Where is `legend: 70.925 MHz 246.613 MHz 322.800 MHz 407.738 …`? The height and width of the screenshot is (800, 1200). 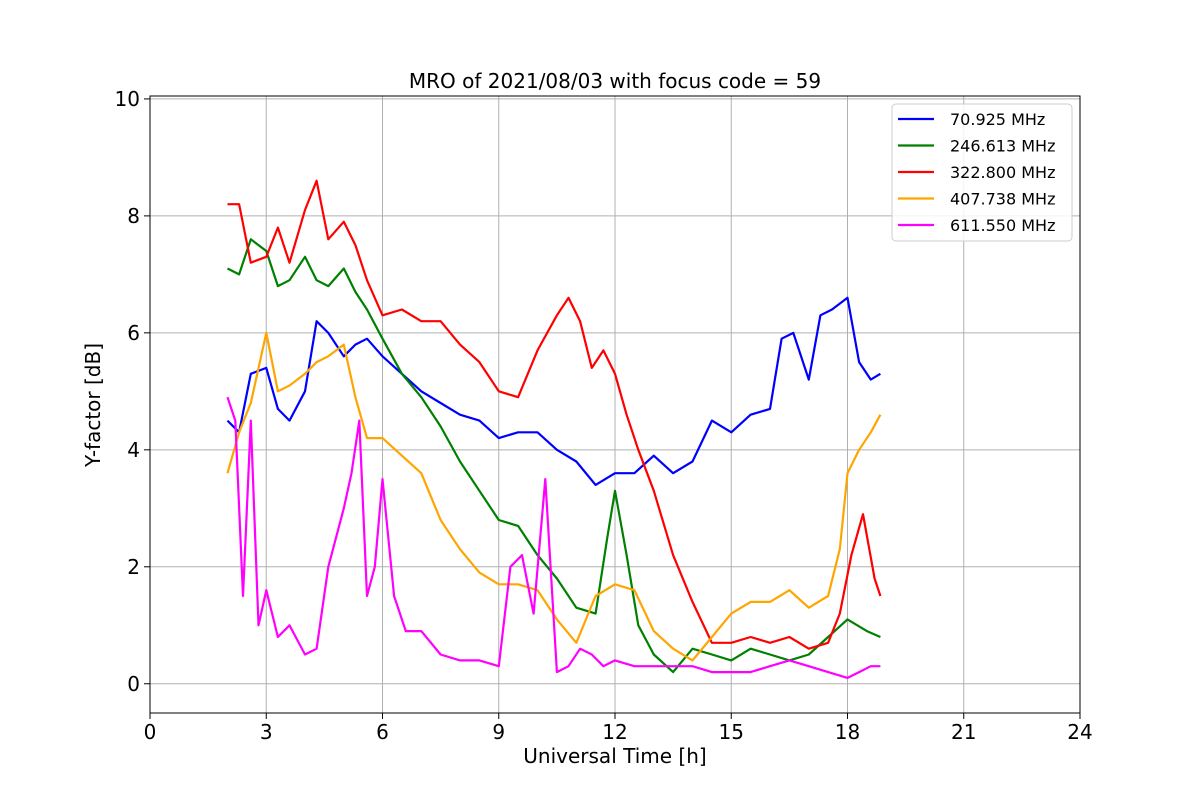 legend: 70.925 MHz 246.613 MHz 322.800 MHz 407.738 … is located at coordinates (982, 172).